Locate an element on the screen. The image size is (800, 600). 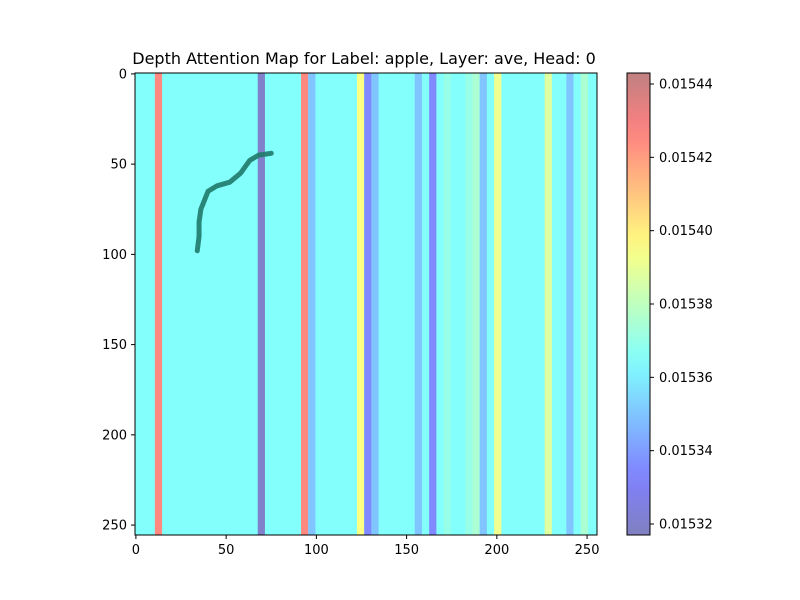
overlay-streak is located at coordinates (234, 202).